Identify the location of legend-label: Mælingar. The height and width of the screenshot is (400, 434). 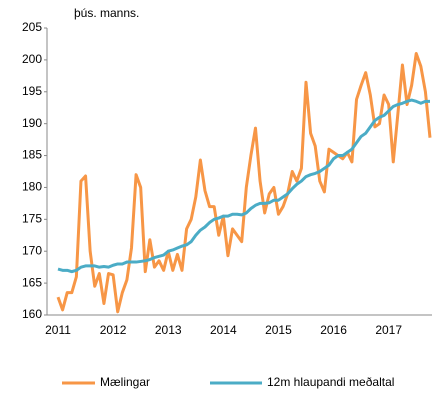
(125, 382).